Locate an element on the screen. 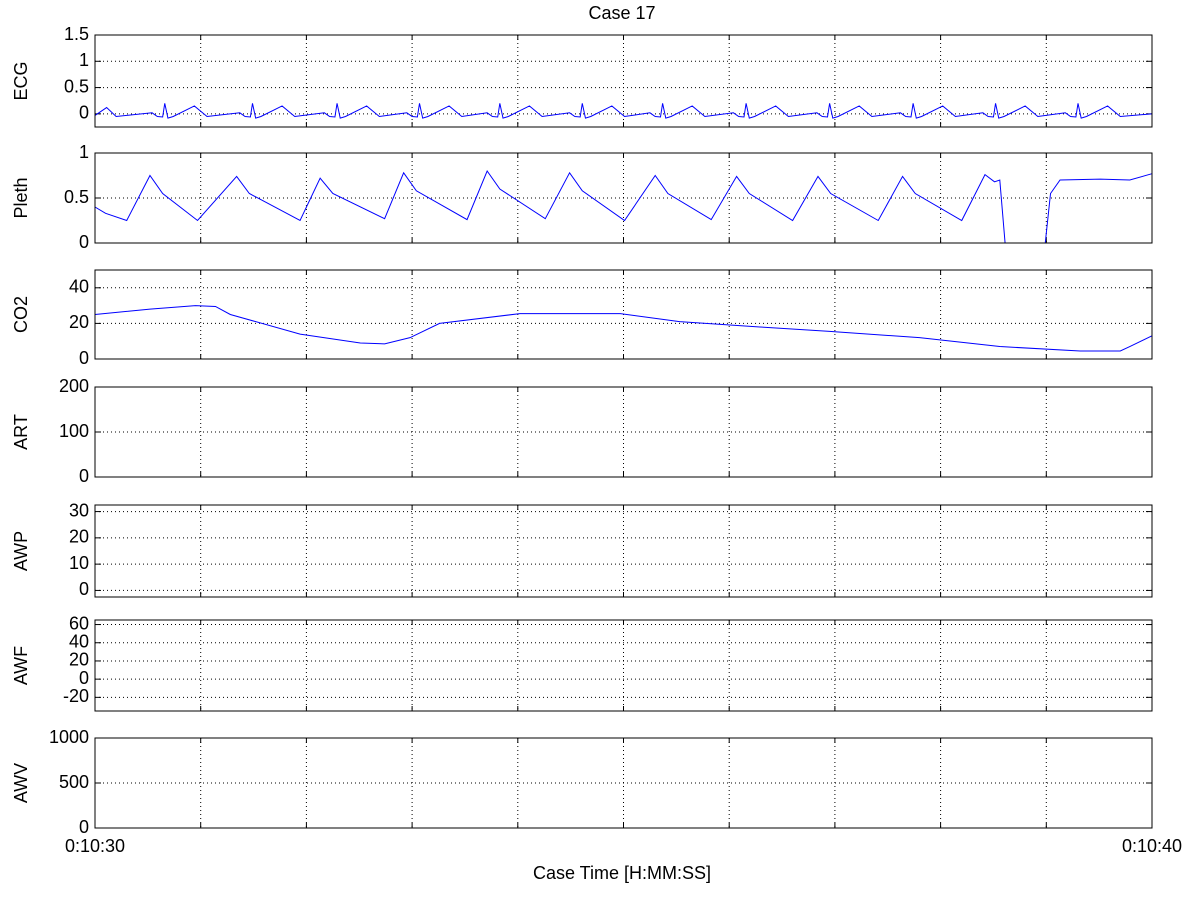 This screenshot has height=900, width=1200. x-tick-label: 0:10:30 is located at coordinates (95, 846).